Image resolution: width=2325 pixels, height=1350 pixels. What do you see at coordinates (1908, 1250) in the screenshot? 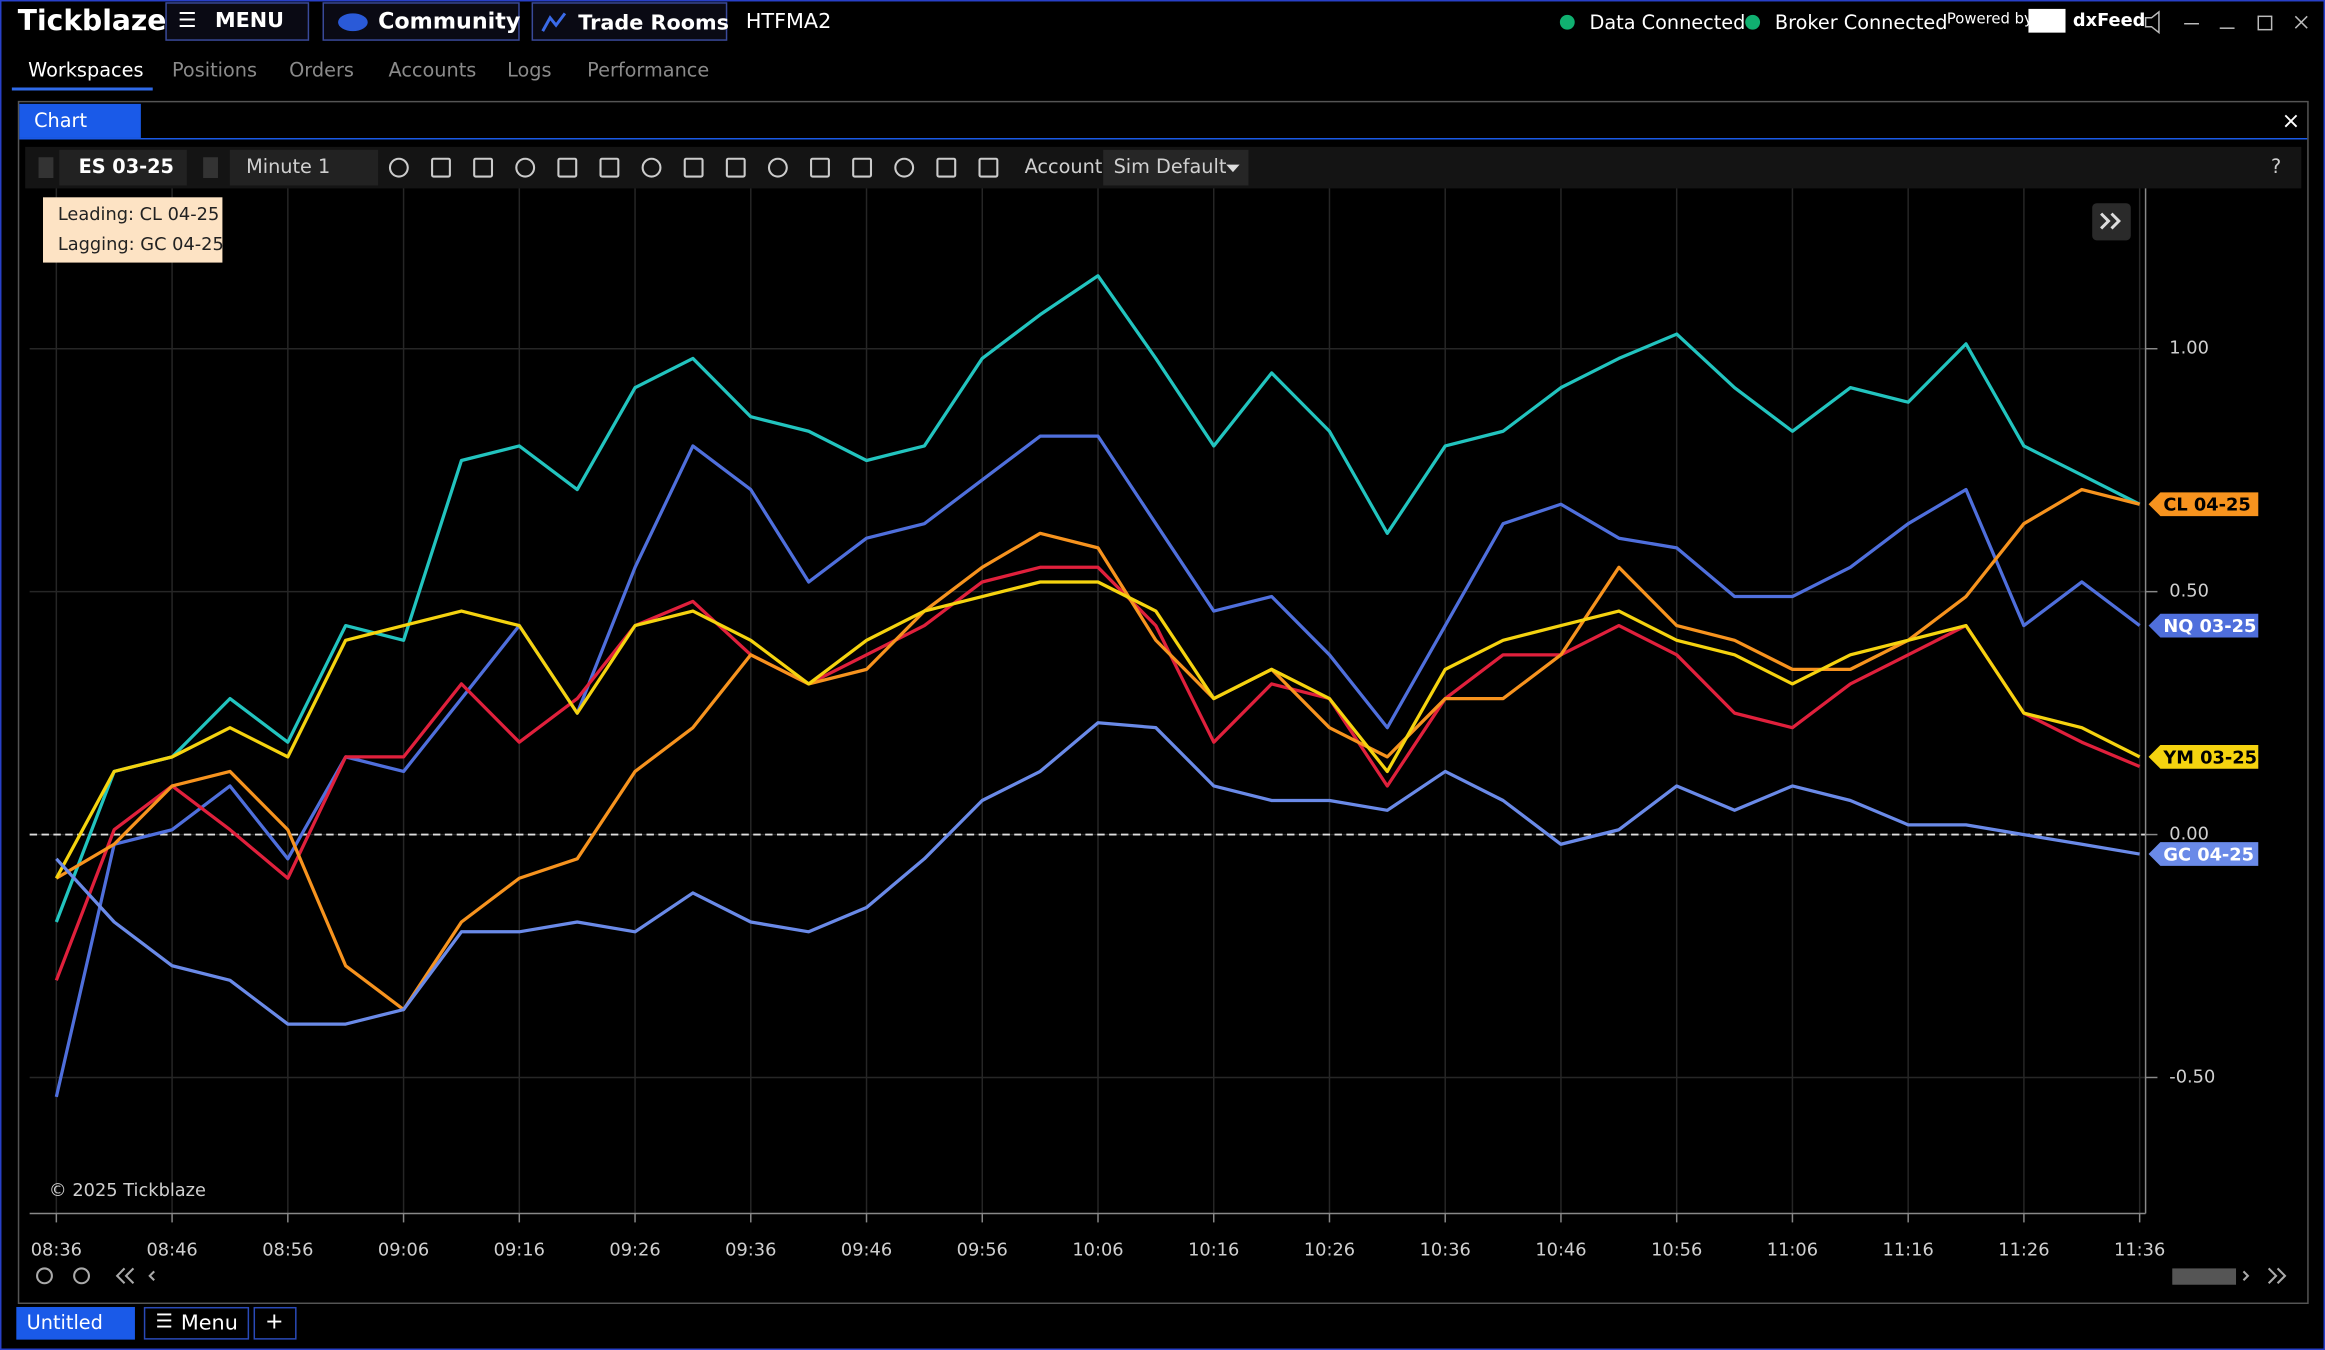
I see `x-tick-label: 11:16` at bounding box center [1908, 1250].